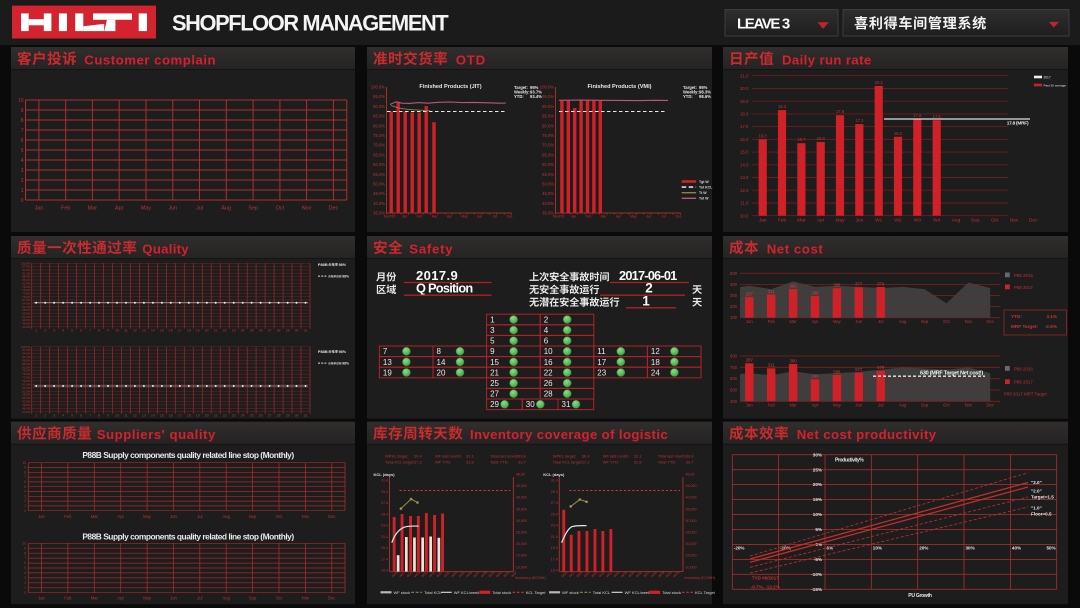 The height and width of the screenshot is (608, 1080). I want to click on svg-text: Total stock, so click(671, 592).